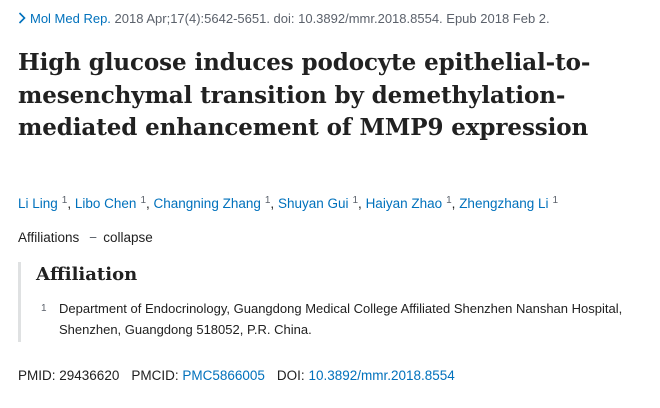  What do you see at coordinates (207, 203) in the screenshot?
I see `author-link: Changning Zhang` at bounding box center [207, 203].